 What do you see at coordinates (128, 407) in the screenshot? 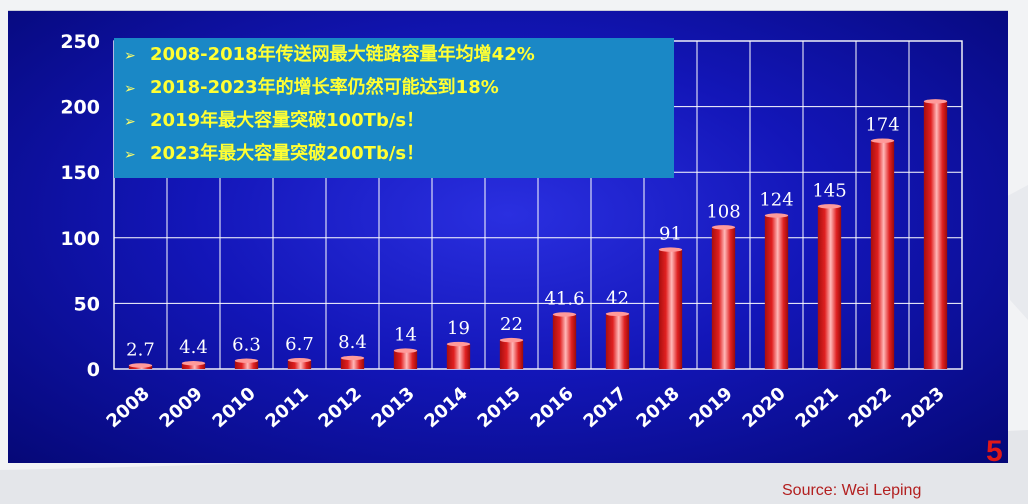
I see `x-tick-label: 2008` at bounding box center [128, 407].